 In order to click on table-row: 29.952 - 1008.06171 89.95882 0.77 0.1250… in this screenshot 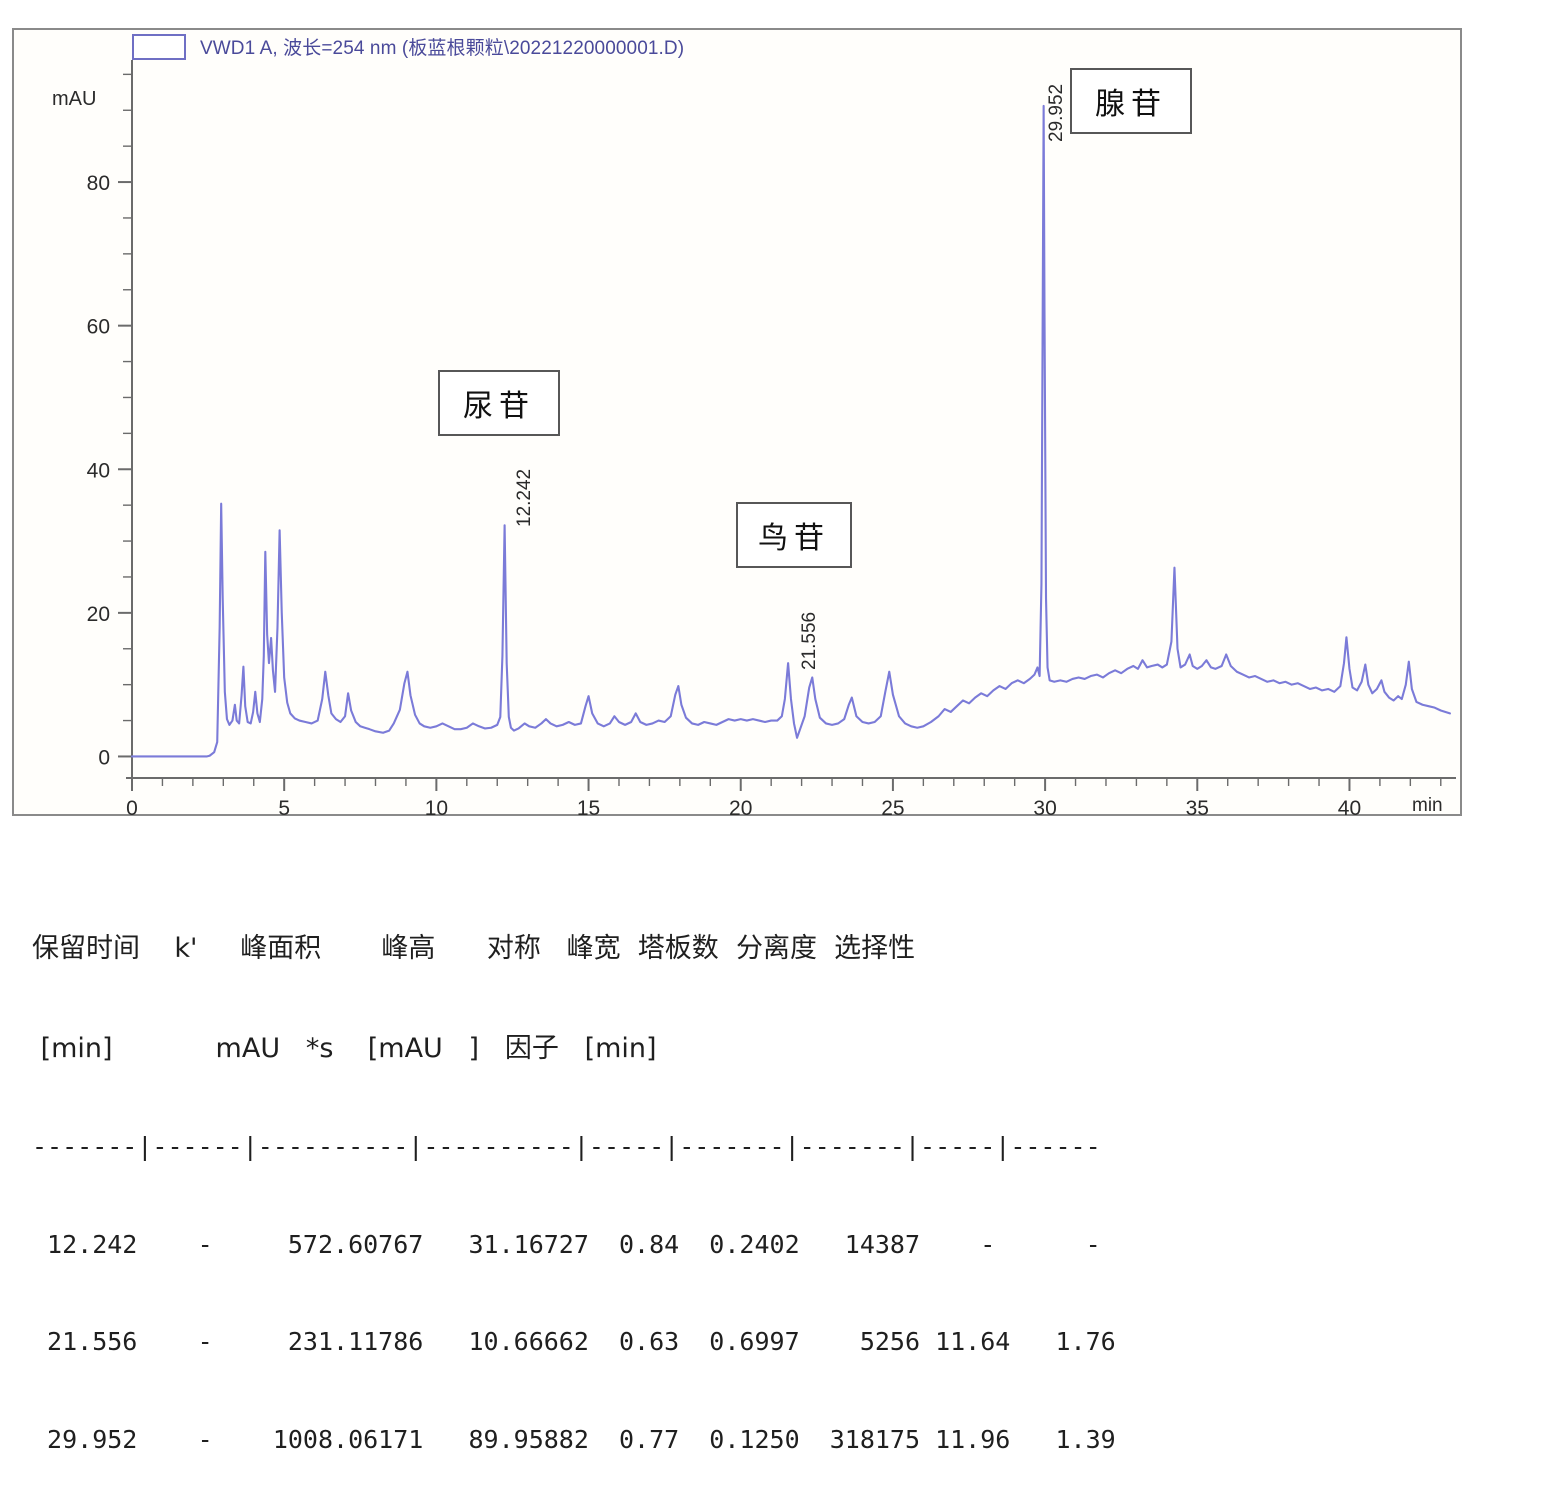, I will do `click(574, 1439)`.